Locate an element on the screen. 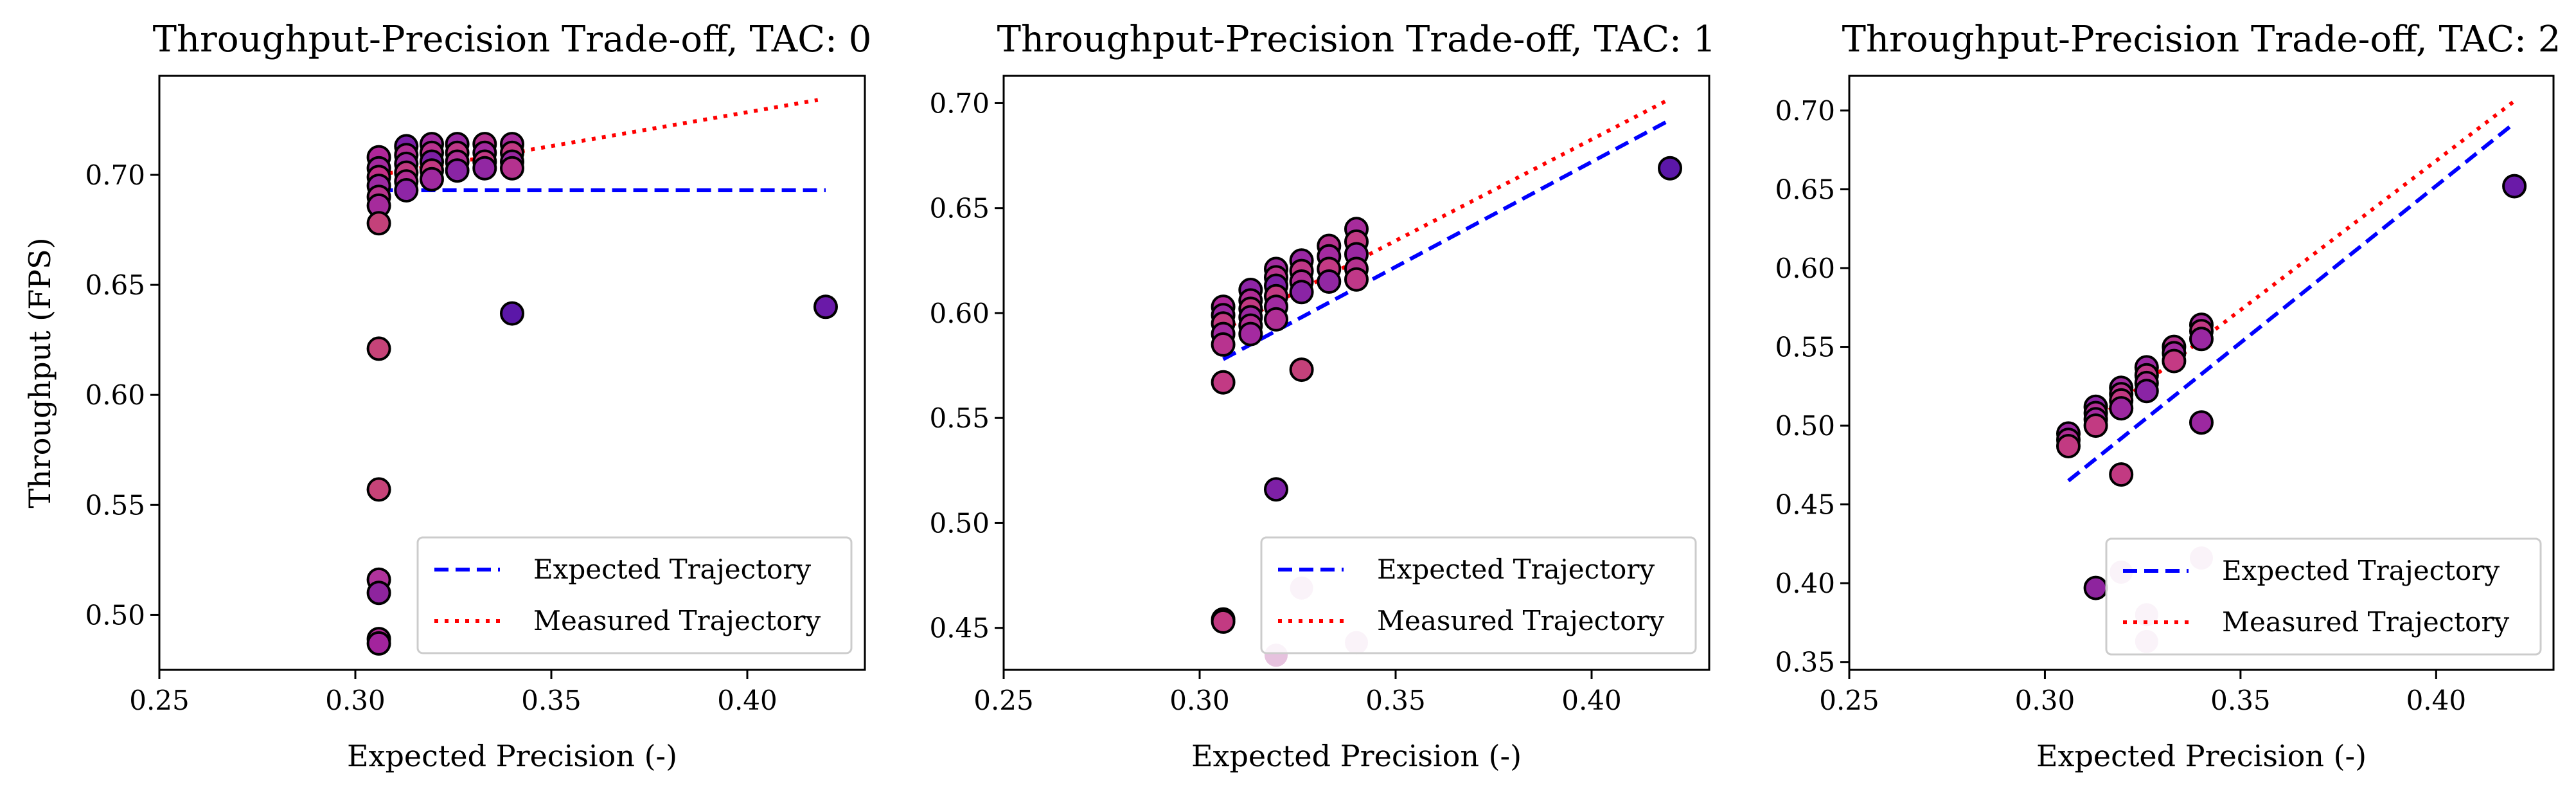 The image size is (2576, 801). panel-title: Throughput-Precision Trade-off, TAC: 1 is located at coordinates (1356, 39).